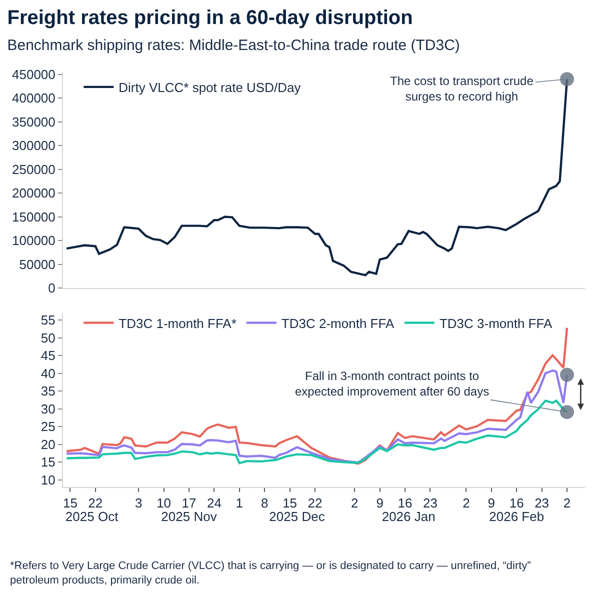 Image resolution: width=604 pixels, height=604 pixels. What do you see at coordinates (189, 503) in the screenshot?
I see `x-tick-label: 17` at bounding box center [189, 503].